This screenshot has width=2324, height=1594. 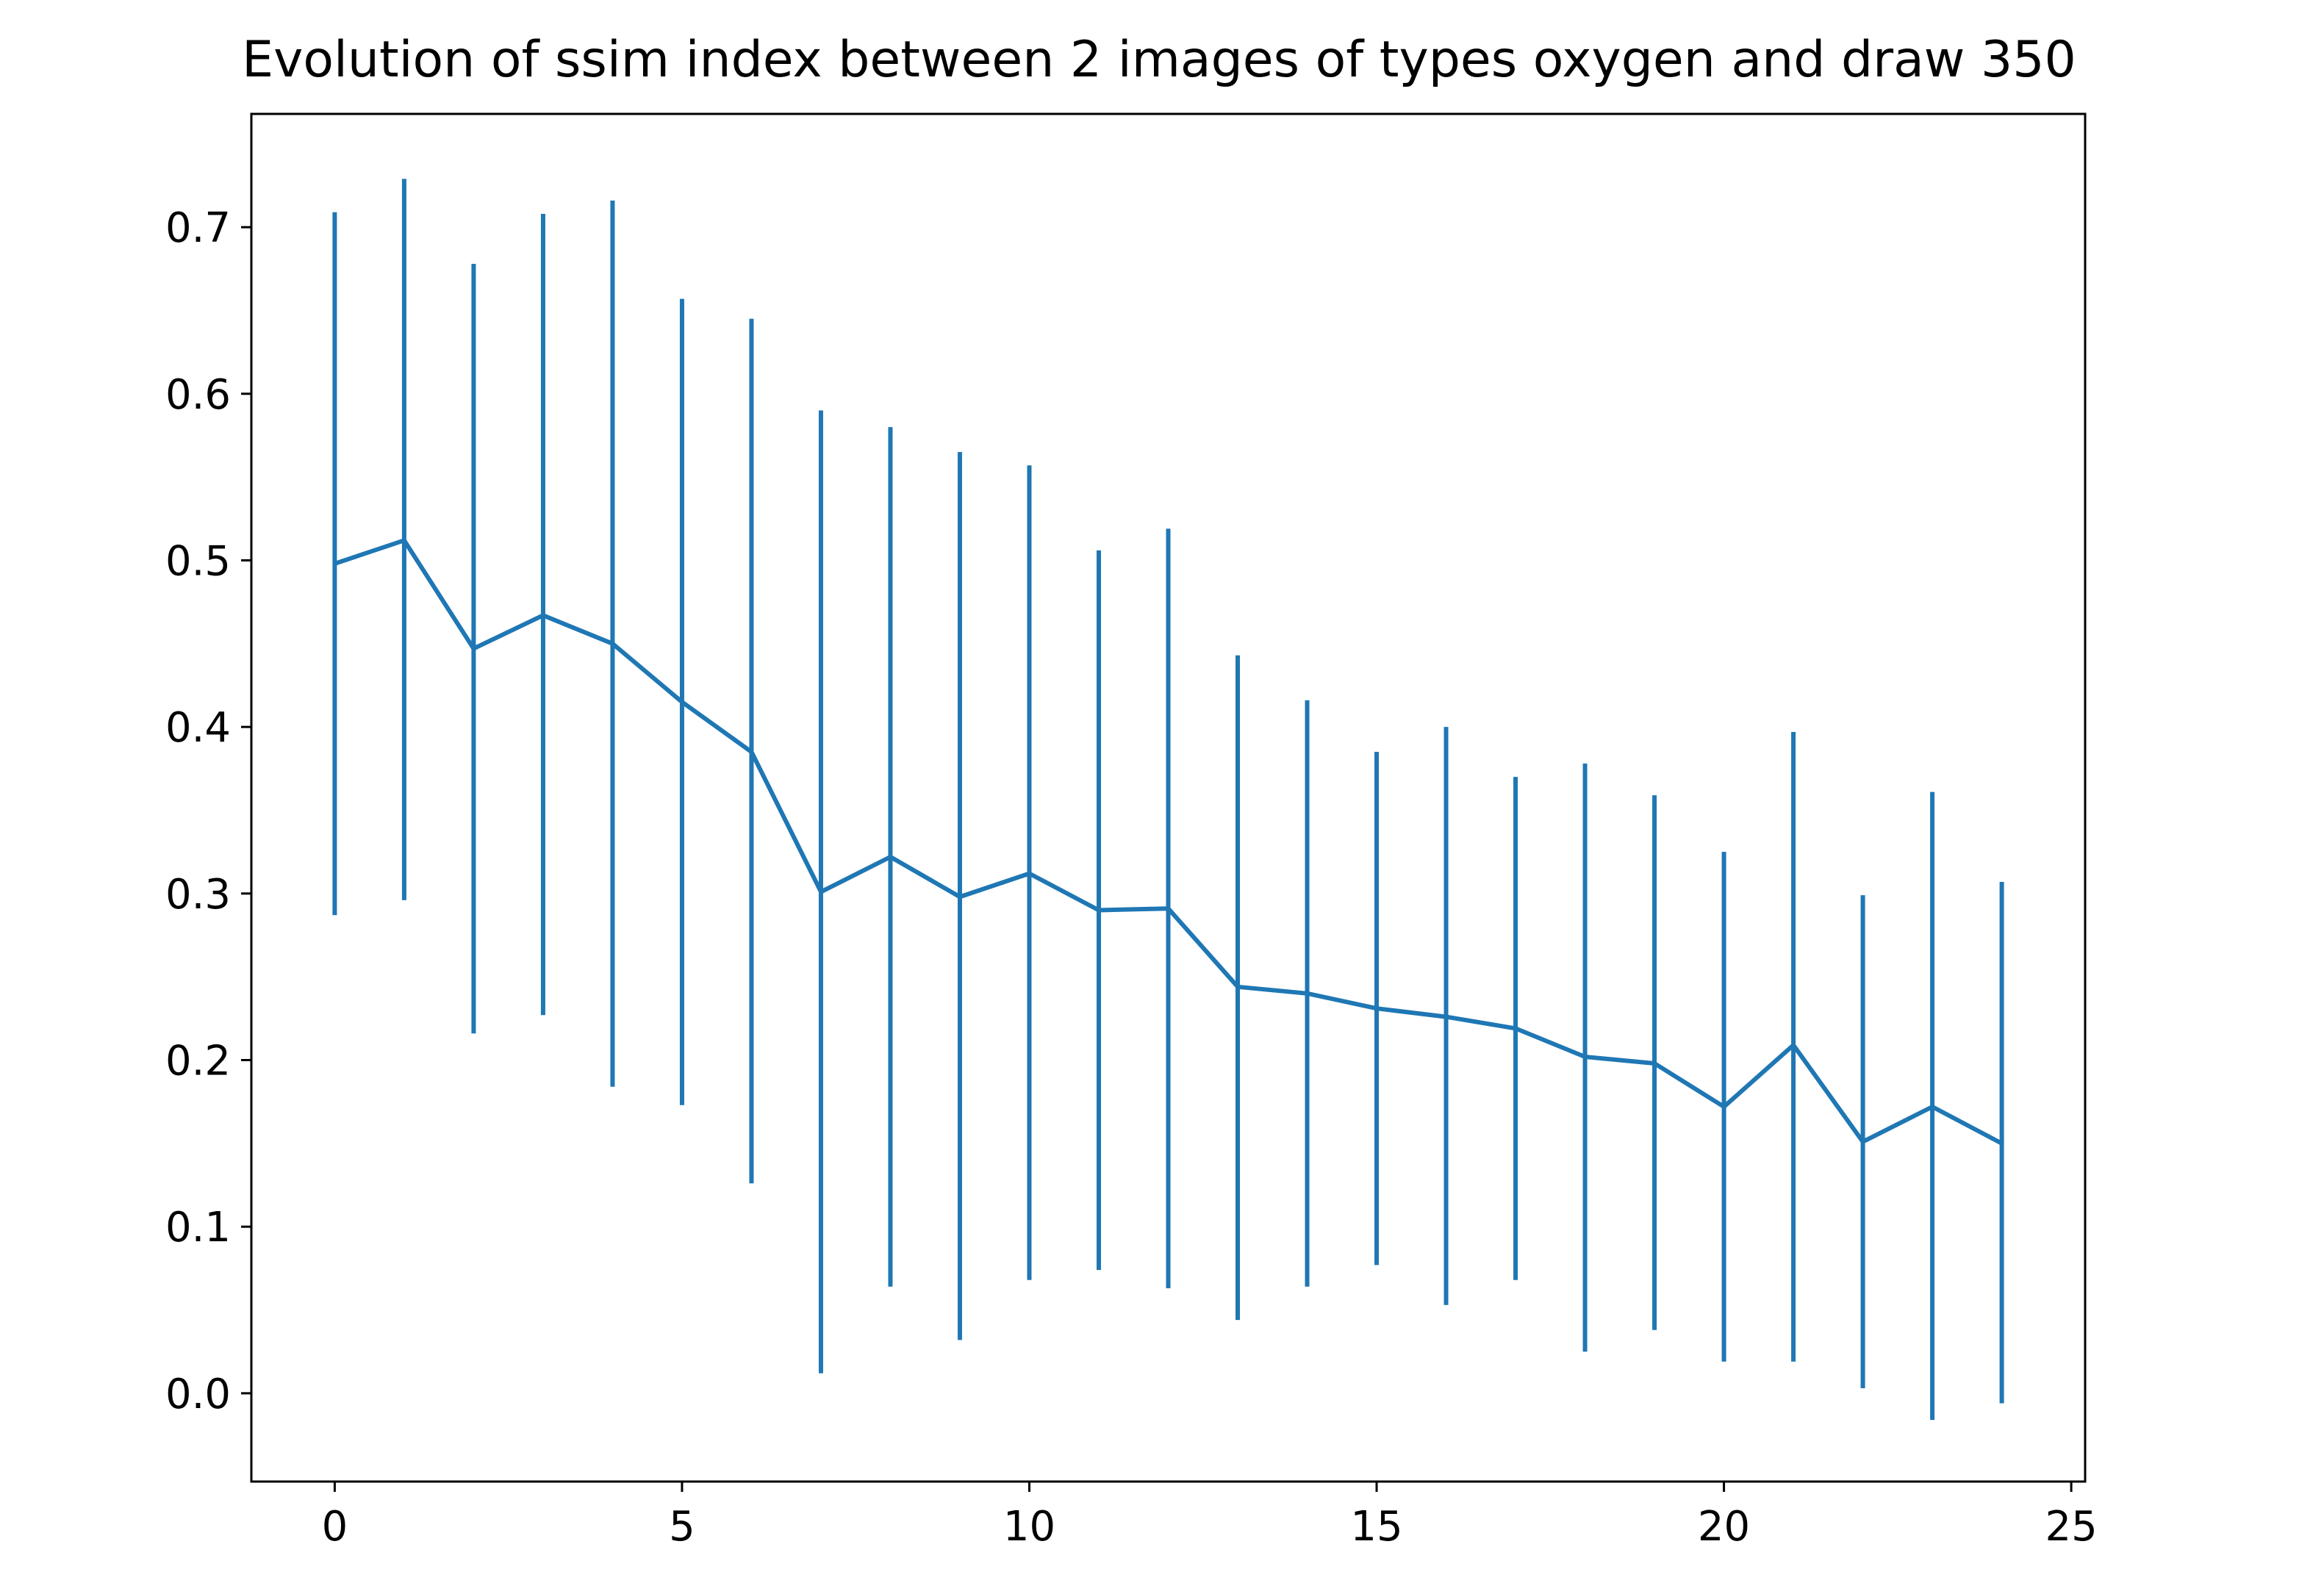 I want to click on y-tick-label: 0.3, so click(x=198, y=895).